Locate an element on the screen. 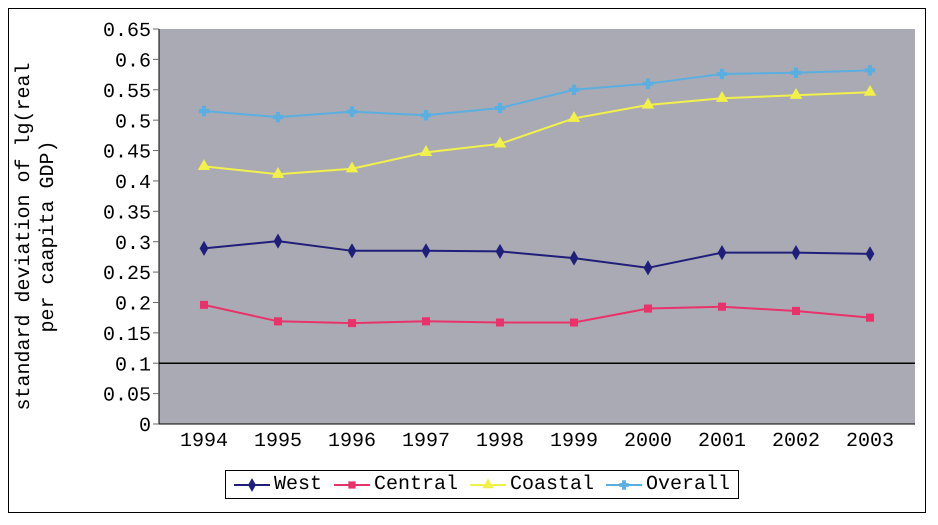  x-tick-label: 2001 is located at coordinates (722, 442).